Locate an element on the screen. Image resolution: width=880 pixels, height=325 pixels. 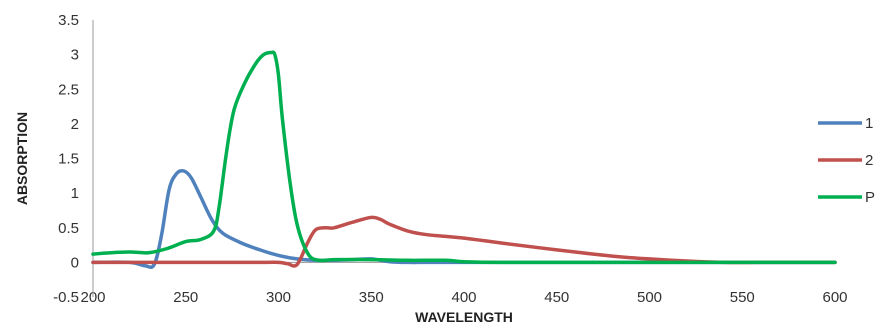
y-axis-title: ABSORPTION is located at coordinates (22, 158).